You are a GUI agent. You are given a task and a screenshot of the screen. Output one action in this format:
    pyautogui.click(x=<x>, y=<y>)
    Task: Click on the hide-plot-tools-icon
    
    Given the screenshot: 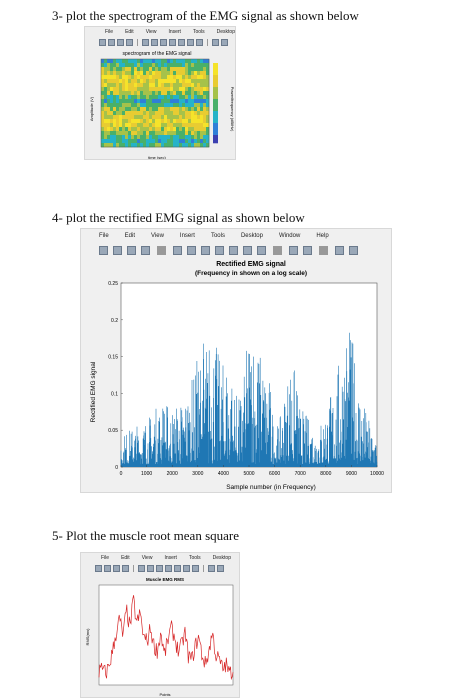 What is the action you would take?
    pyautogui.click(x=339, y=250)
    